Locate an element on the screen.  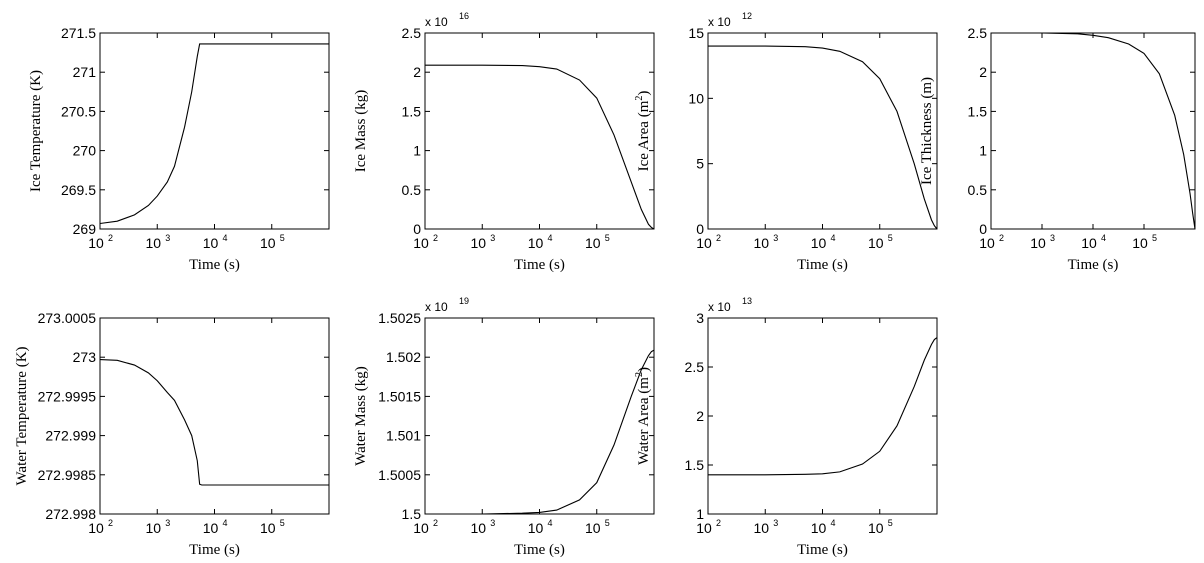
y-tick-label: 272.9995 is located at coordinates (67, 396).